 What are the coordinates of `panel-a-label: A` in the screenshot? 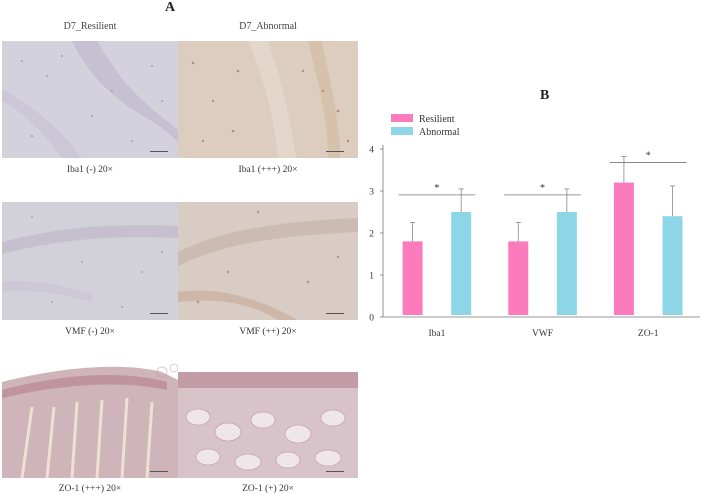 It's located at (170, 7).